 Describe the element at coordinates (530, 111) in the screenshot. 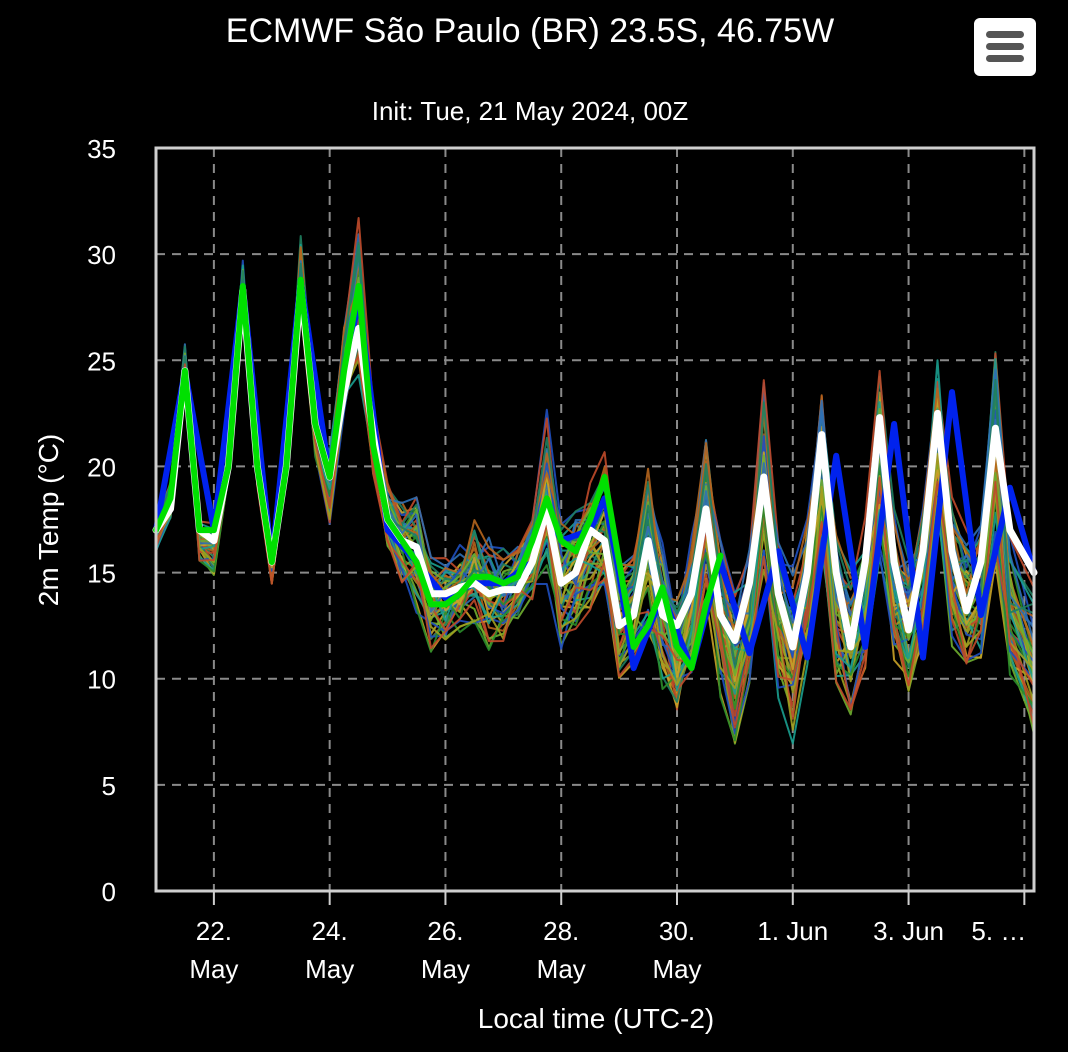

I see `chart-subtitle: Init: Tue, 21 May 2024, 00Z` at that location.